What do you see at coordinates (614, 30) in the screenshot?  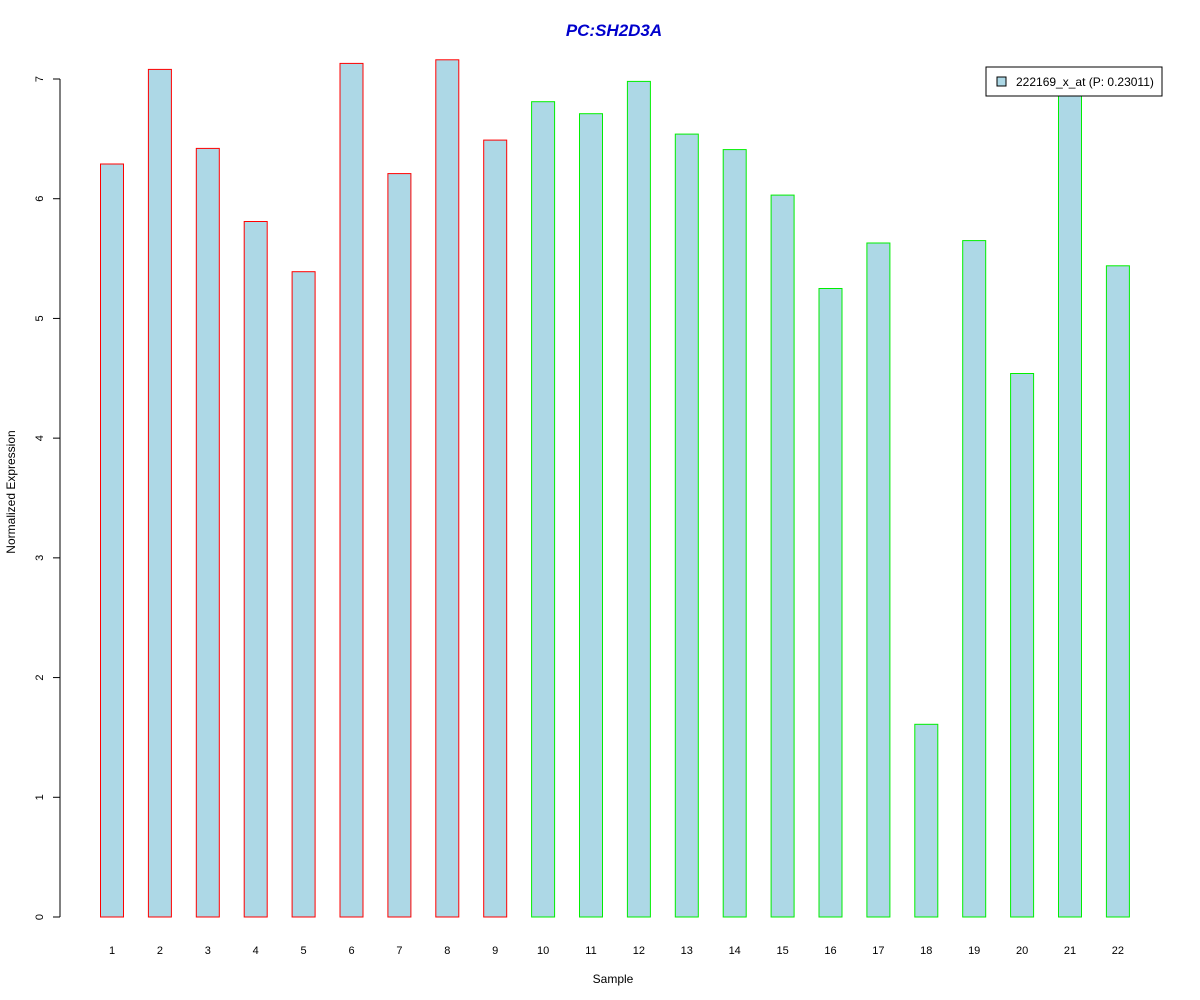 I see `chart-title: PC:SH2D3A` at bounding box center [614, 30].